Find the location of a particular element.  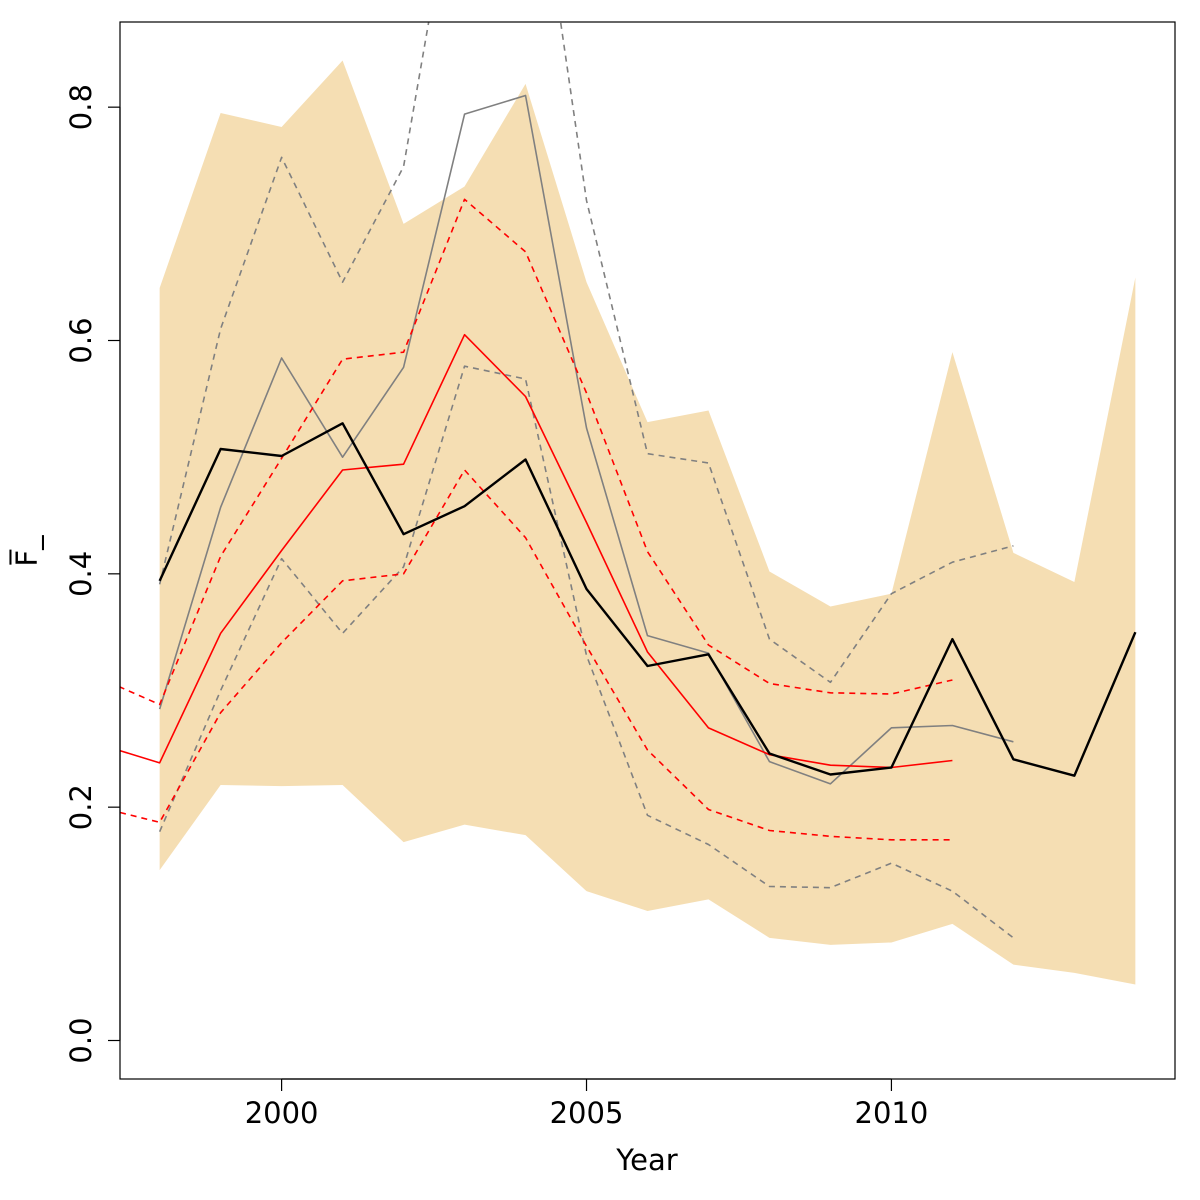

x-tick-label: 2005 is located at coordinates (587, 1113).